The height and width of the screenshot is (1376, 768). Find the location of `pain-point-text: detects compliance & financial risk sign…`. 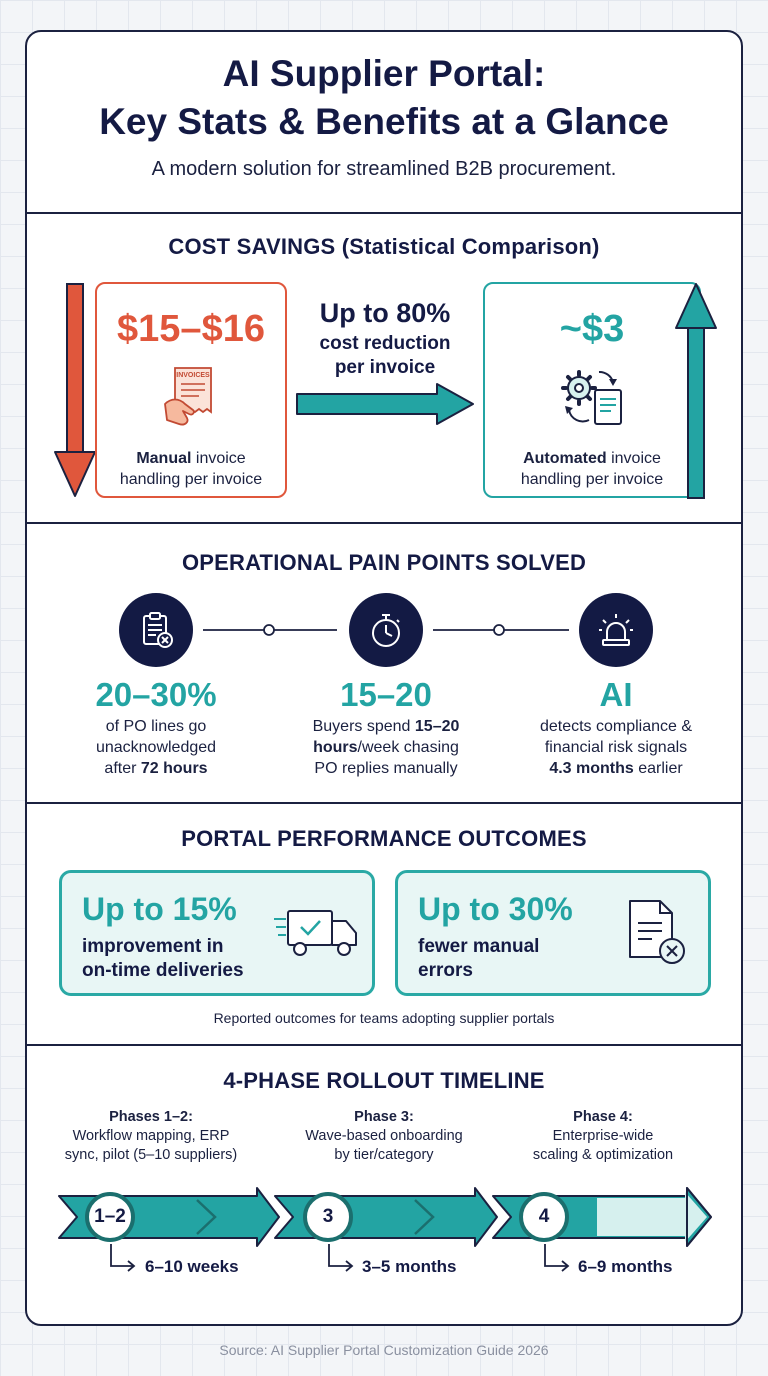

pain-point-text: detects compliance & financial risk sign… is located at coordinates (616, 747).